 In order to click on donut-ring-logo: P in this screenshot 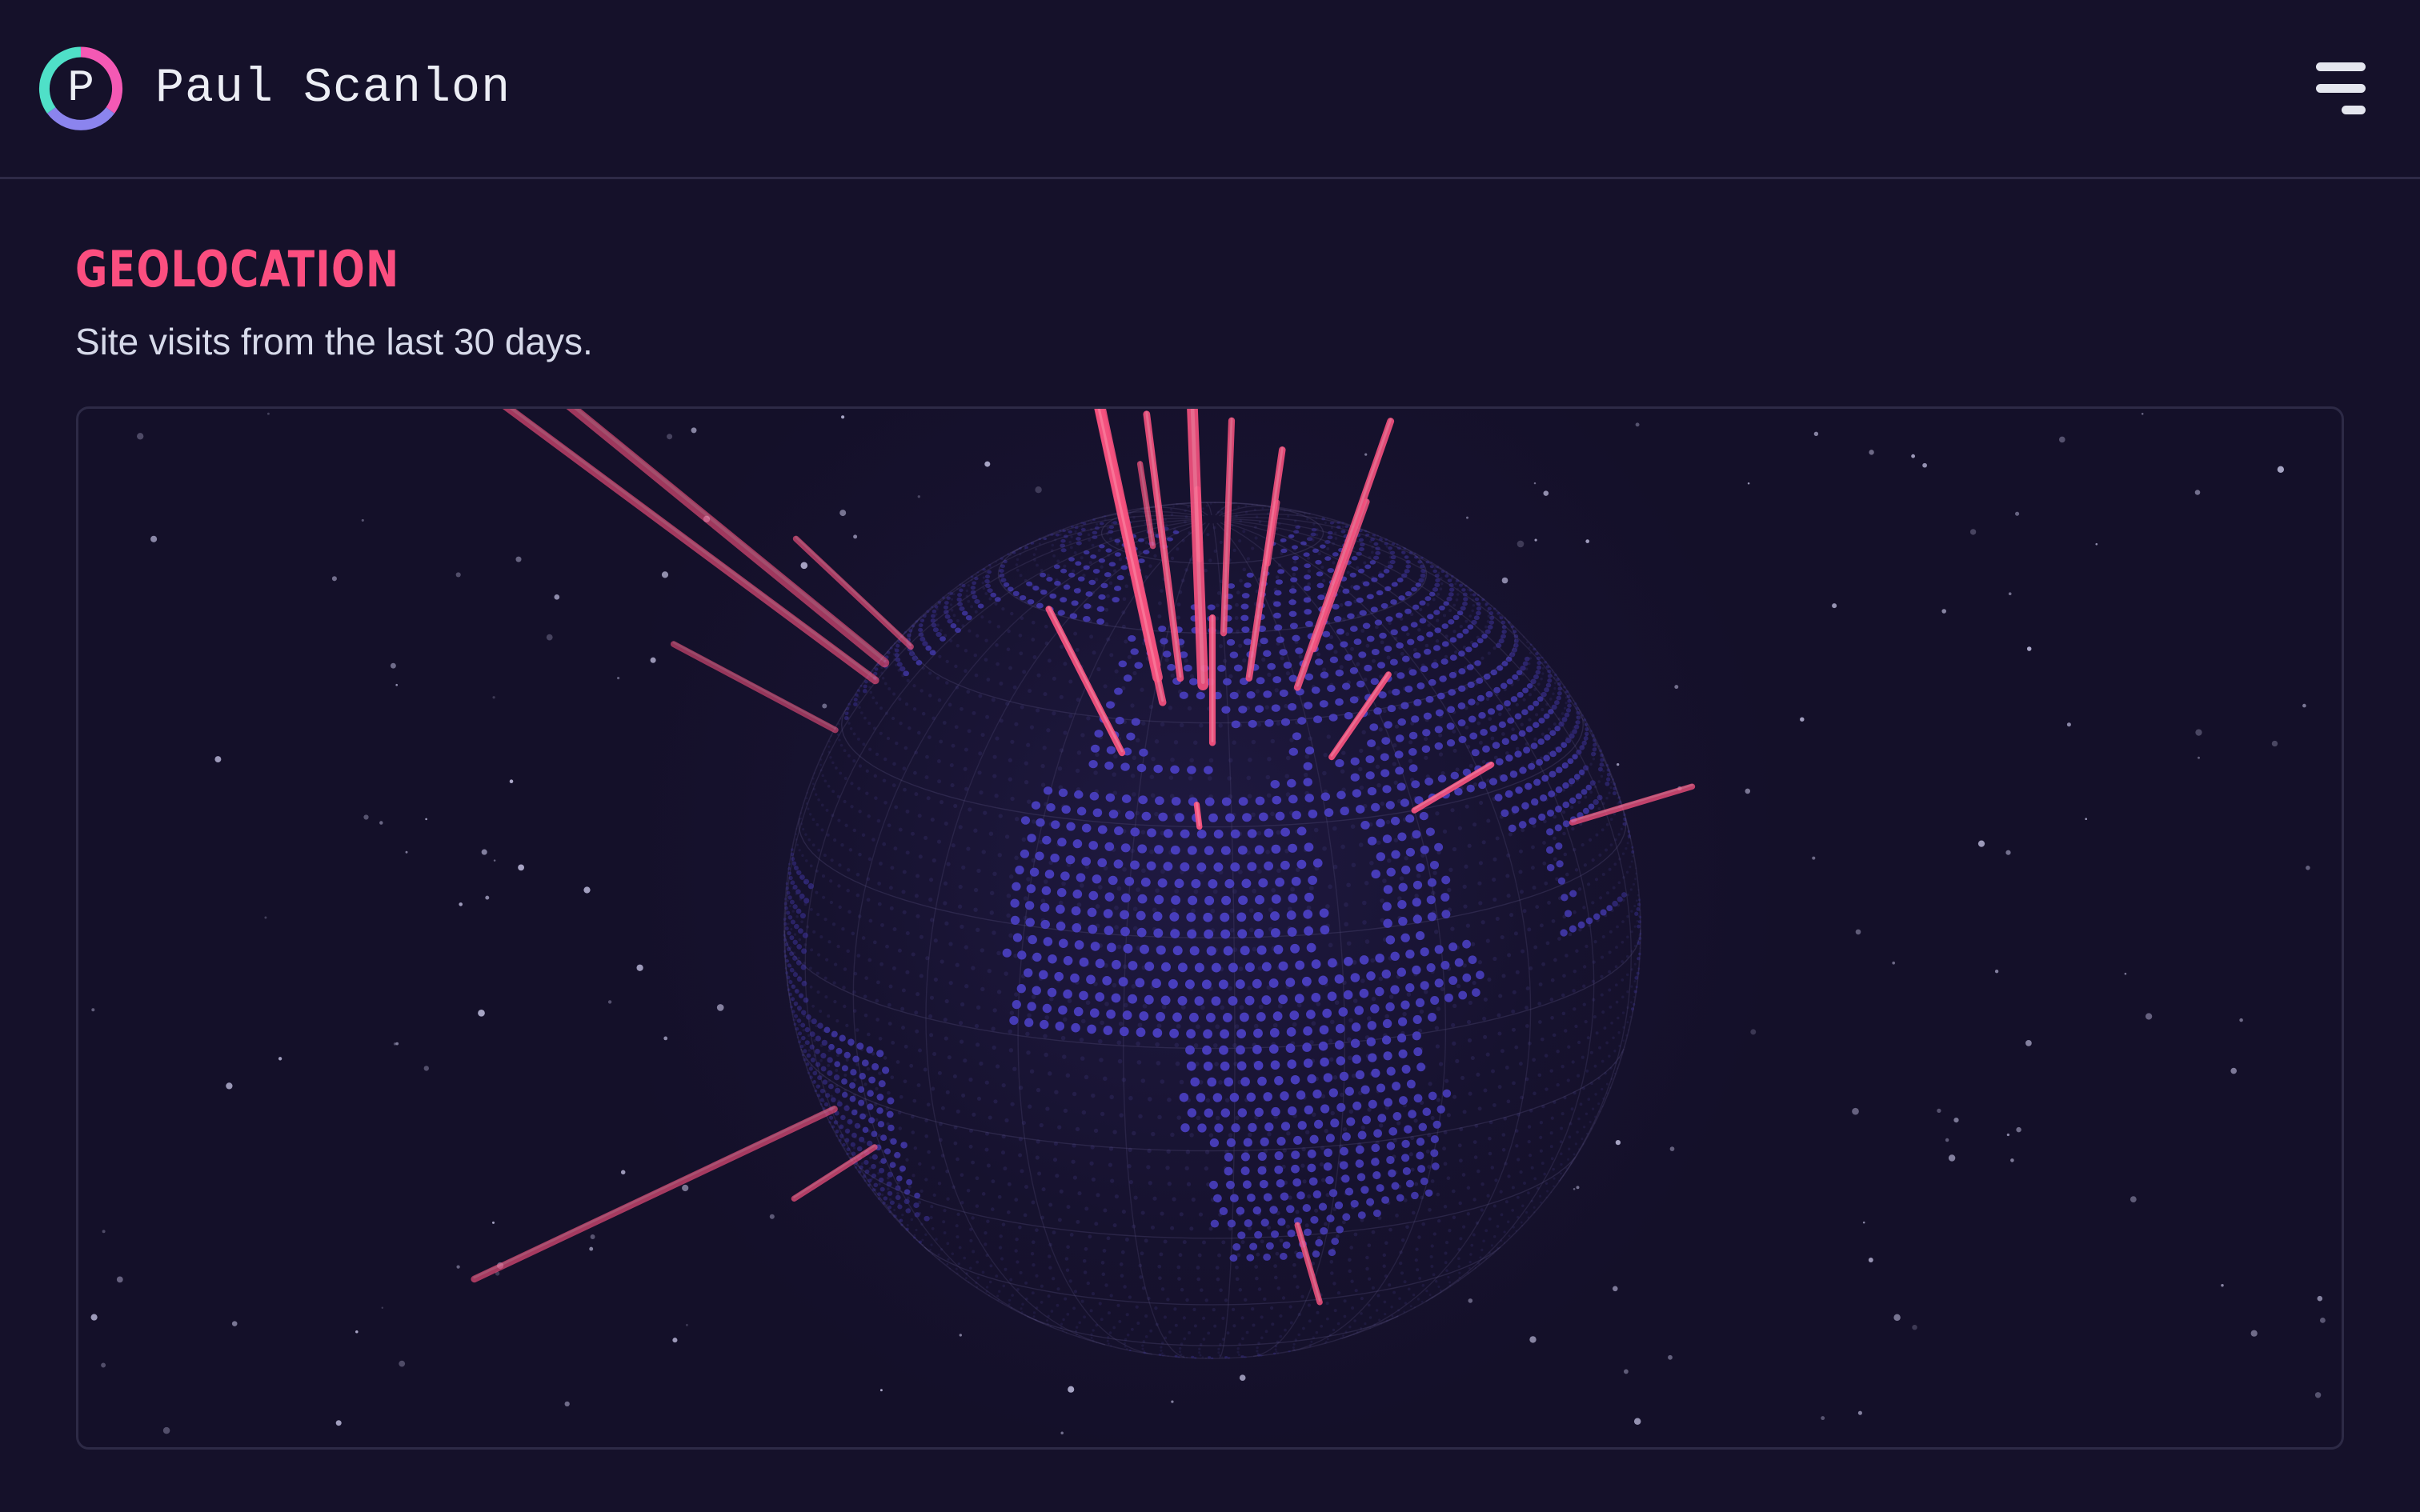, I will do `click(81, 89)`.